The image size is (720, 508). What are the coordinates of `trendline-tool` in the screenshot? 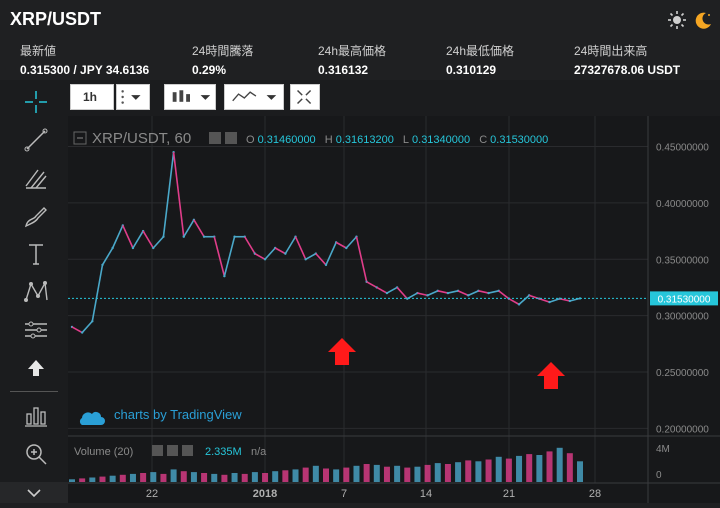 It's located at (36, 140).